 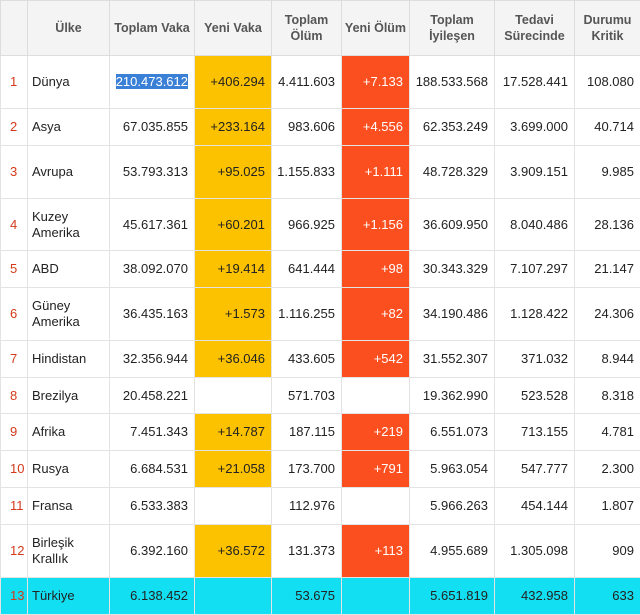 I want to click on new-cases-cell: +14.787, so click(x=233, y=432).